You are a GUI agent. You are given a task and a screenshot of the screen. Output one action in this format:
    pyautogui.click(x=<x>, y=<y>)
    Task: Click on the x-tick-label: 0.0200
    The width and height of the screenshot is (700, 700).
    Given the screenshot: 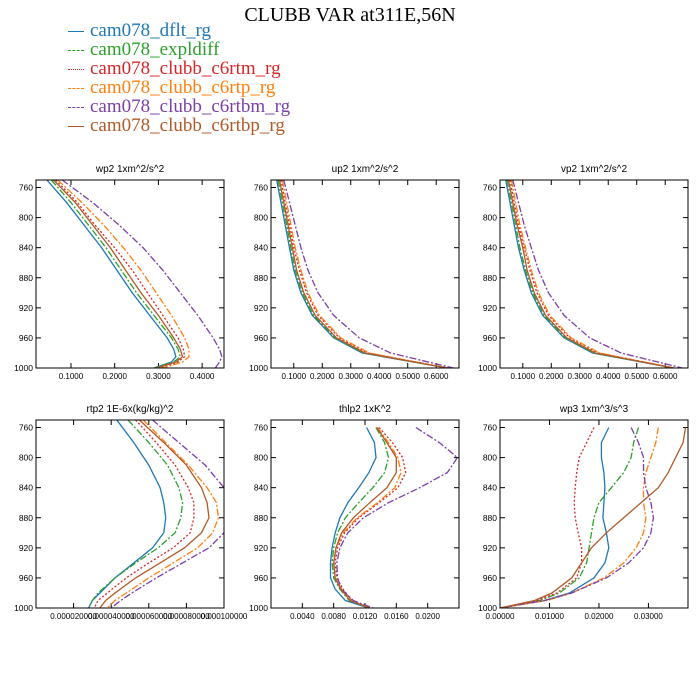 What is the action you would take?
    pyautogui.click(x=427, y=616)
    